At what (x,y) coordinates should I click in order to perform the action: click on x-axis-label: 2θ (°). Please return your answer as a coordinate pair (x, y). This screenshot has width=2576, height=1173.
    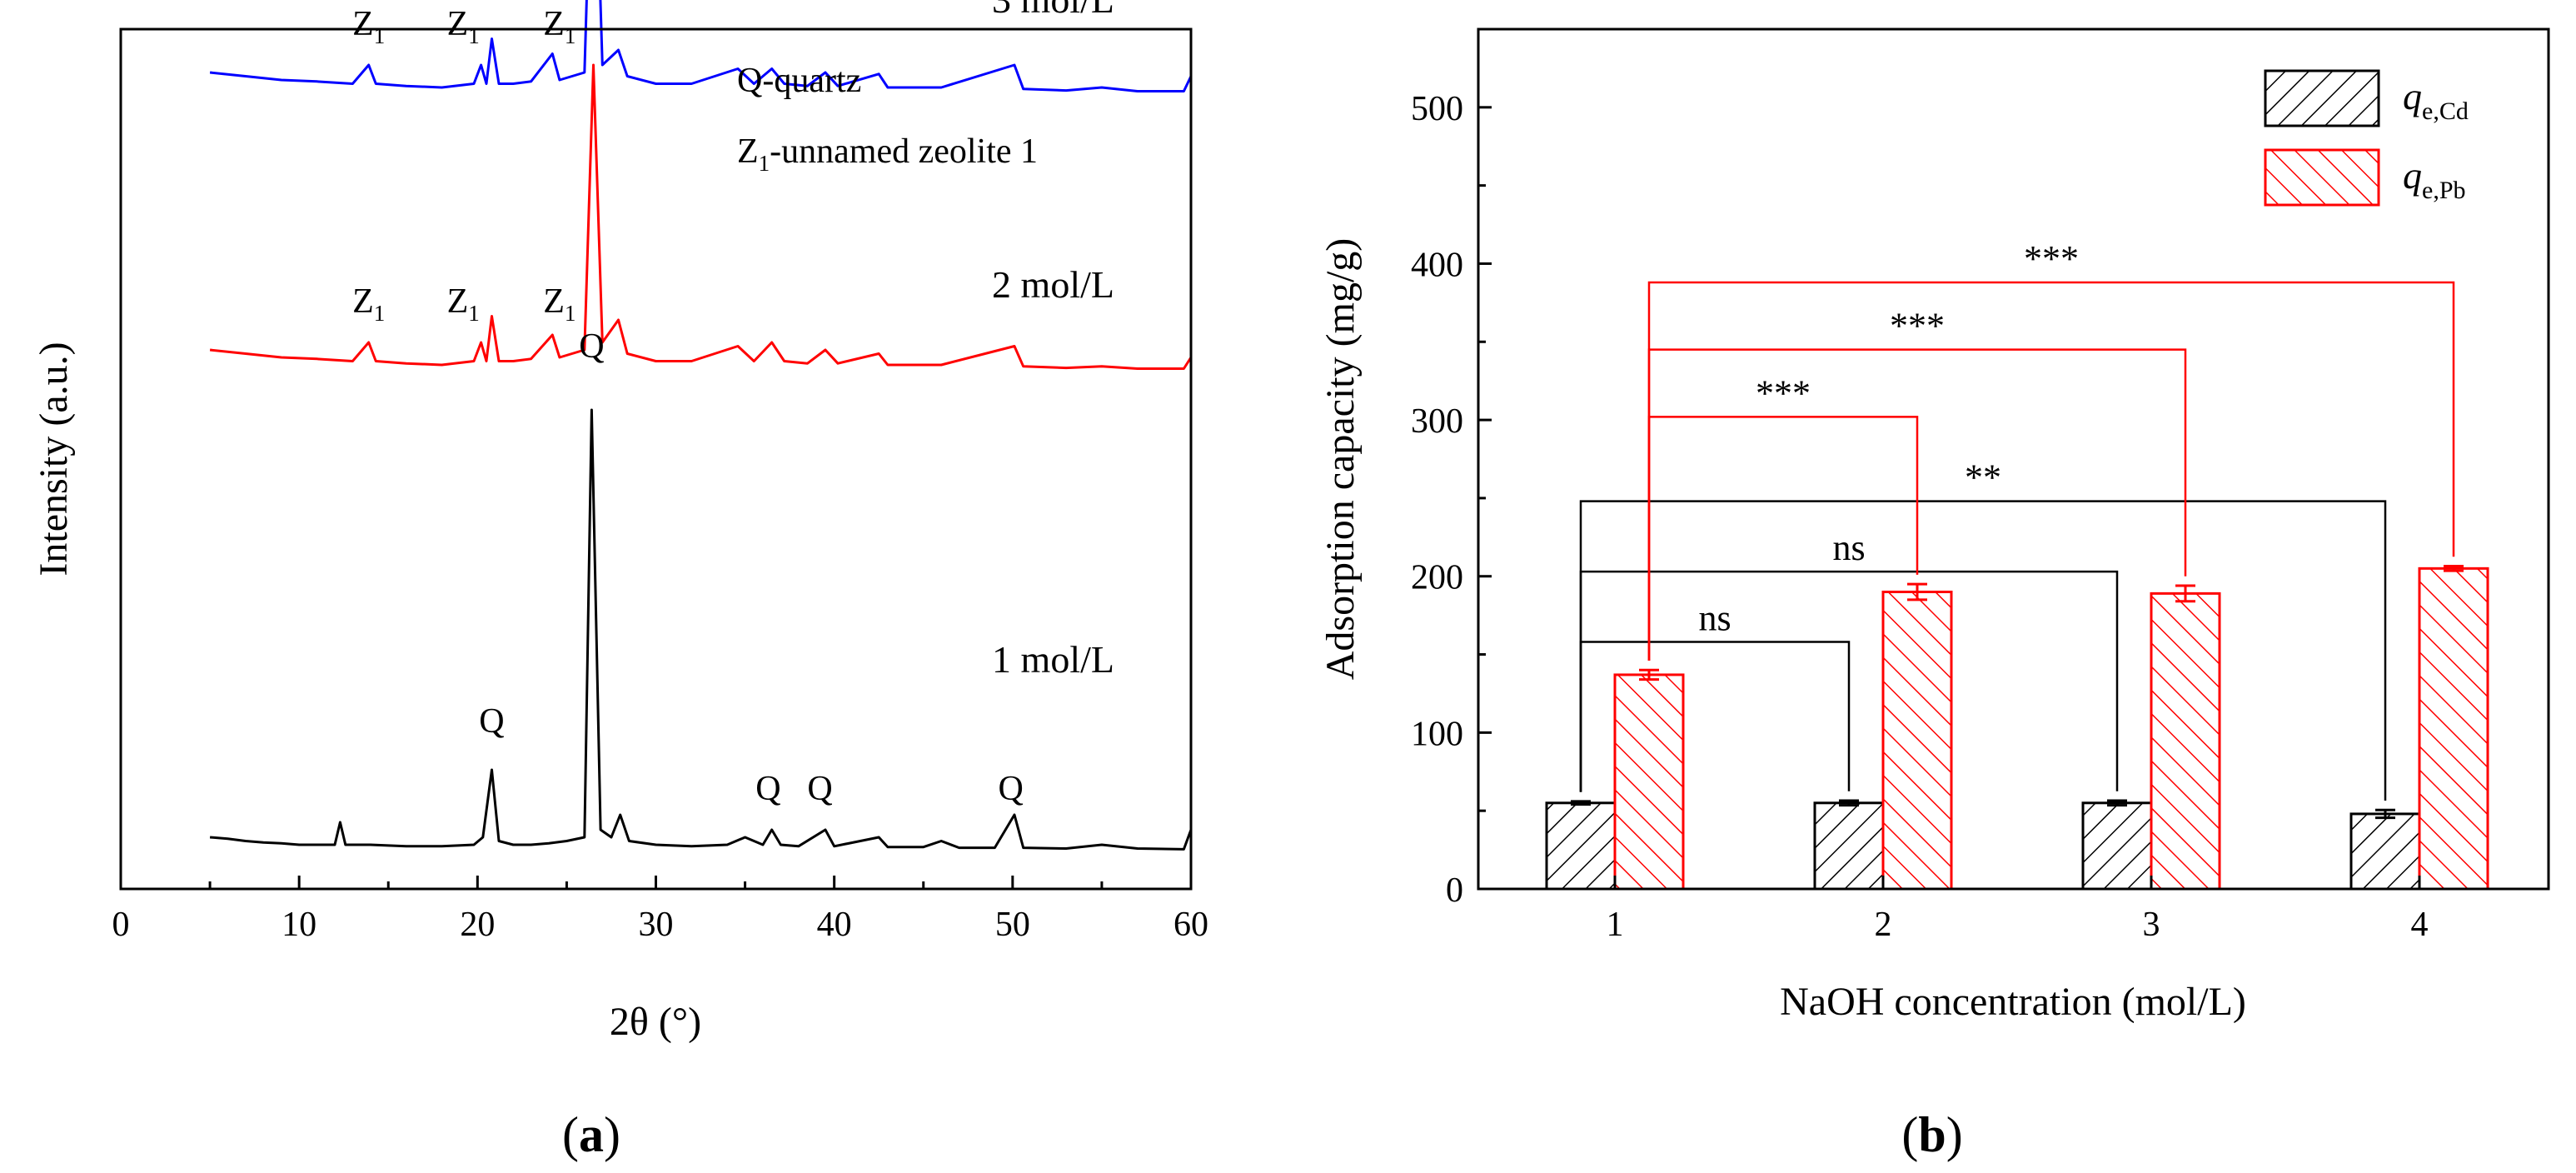
    Looking at the image, I should click on (655, 1022).